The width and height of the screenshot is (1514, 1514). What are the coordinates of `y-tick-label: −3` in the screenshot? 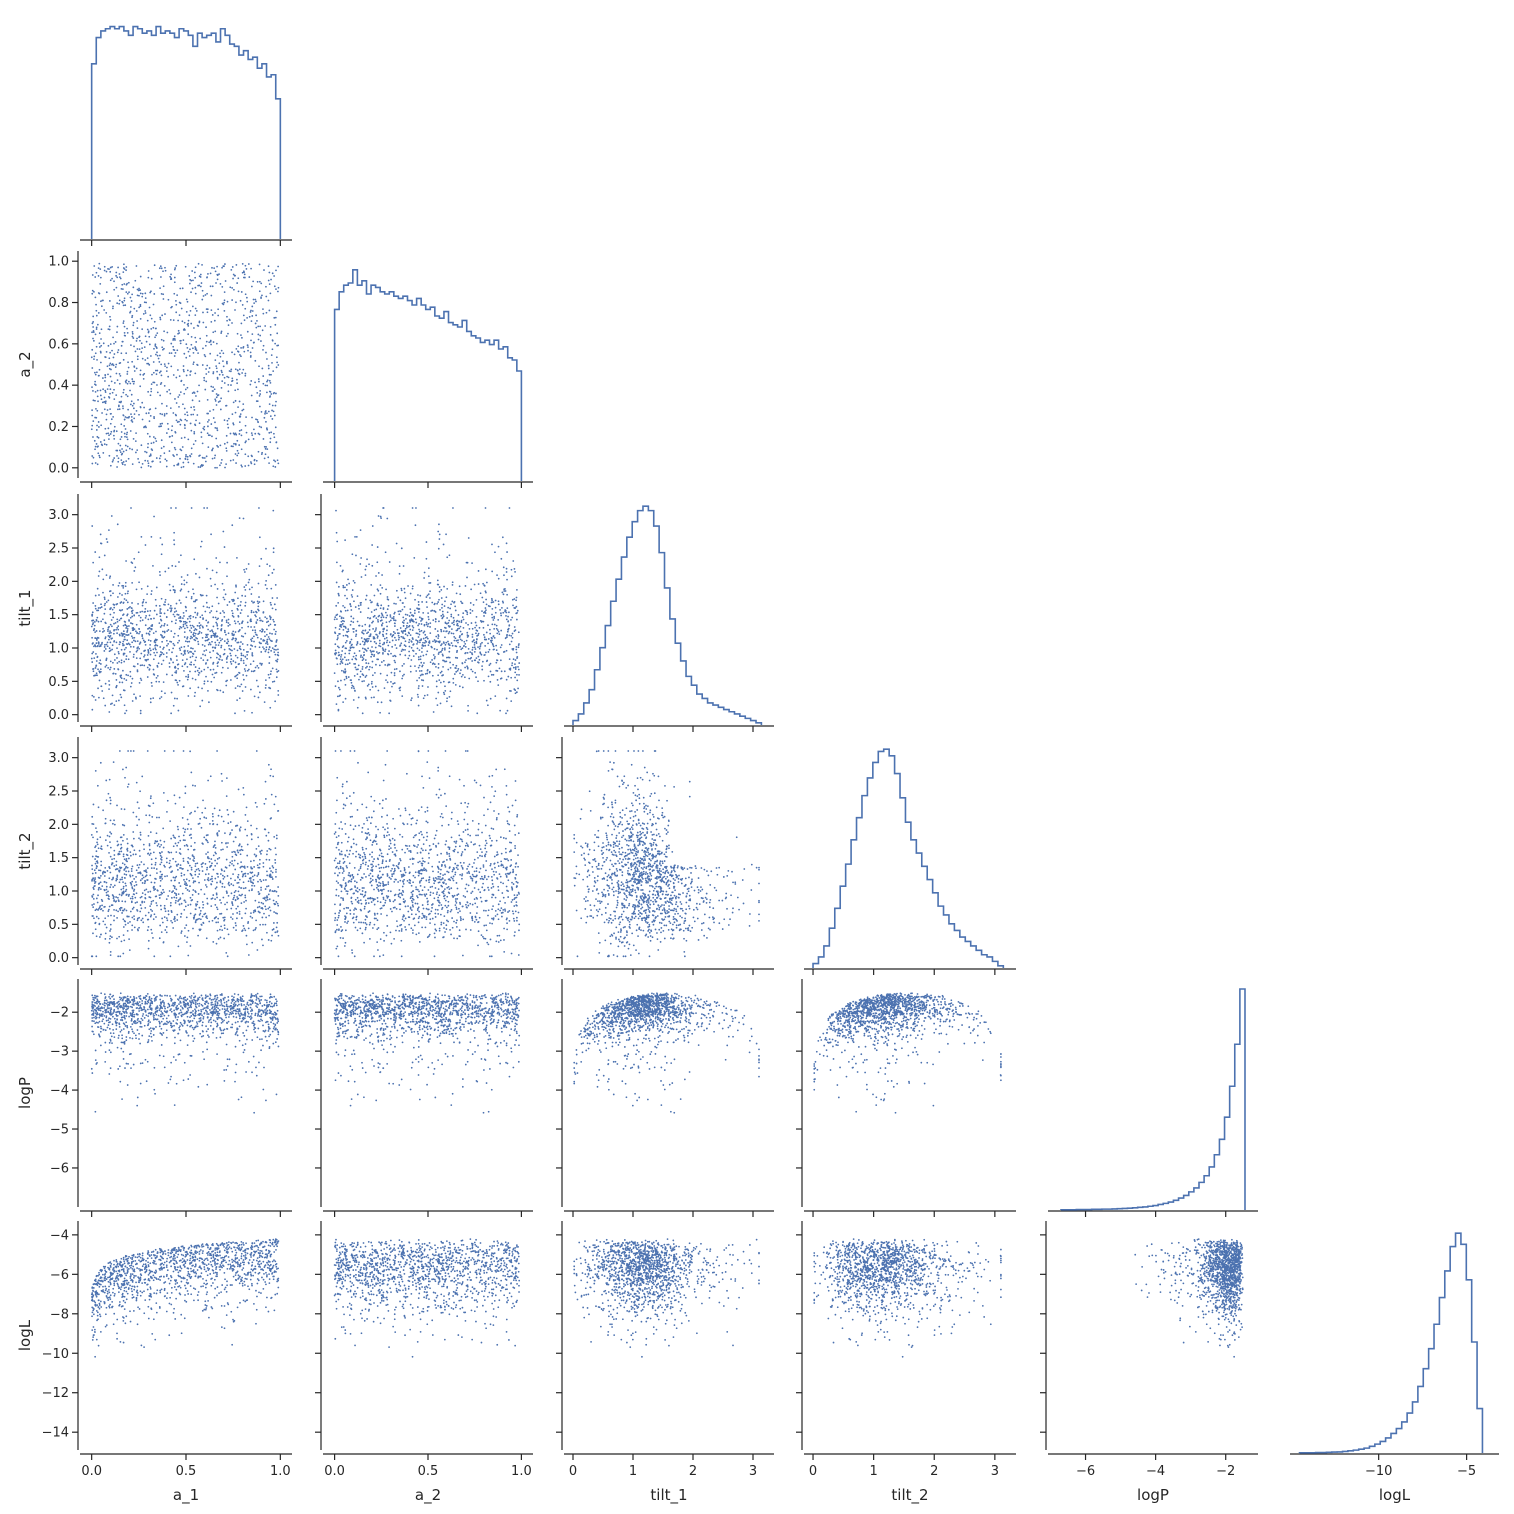 It's located at (59, 1052).